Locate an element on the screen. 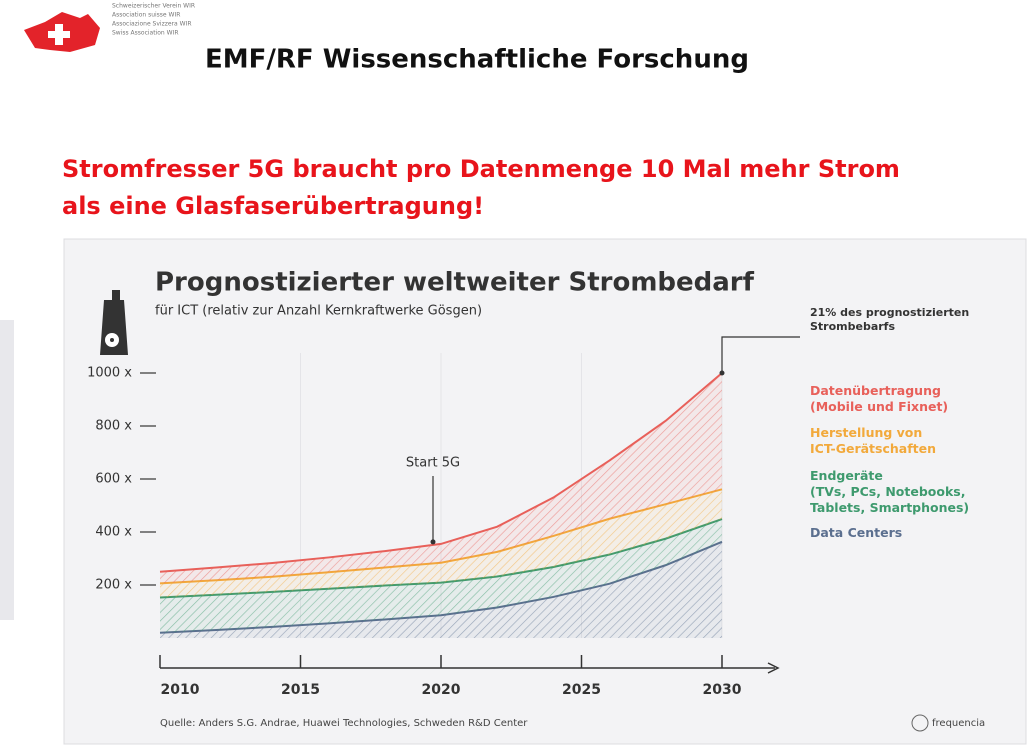 The height and width of the screenshot is (750, 1028). chart-title: Prognostizierter weltweiter Strombedarf is located at coordinates (455, 283).